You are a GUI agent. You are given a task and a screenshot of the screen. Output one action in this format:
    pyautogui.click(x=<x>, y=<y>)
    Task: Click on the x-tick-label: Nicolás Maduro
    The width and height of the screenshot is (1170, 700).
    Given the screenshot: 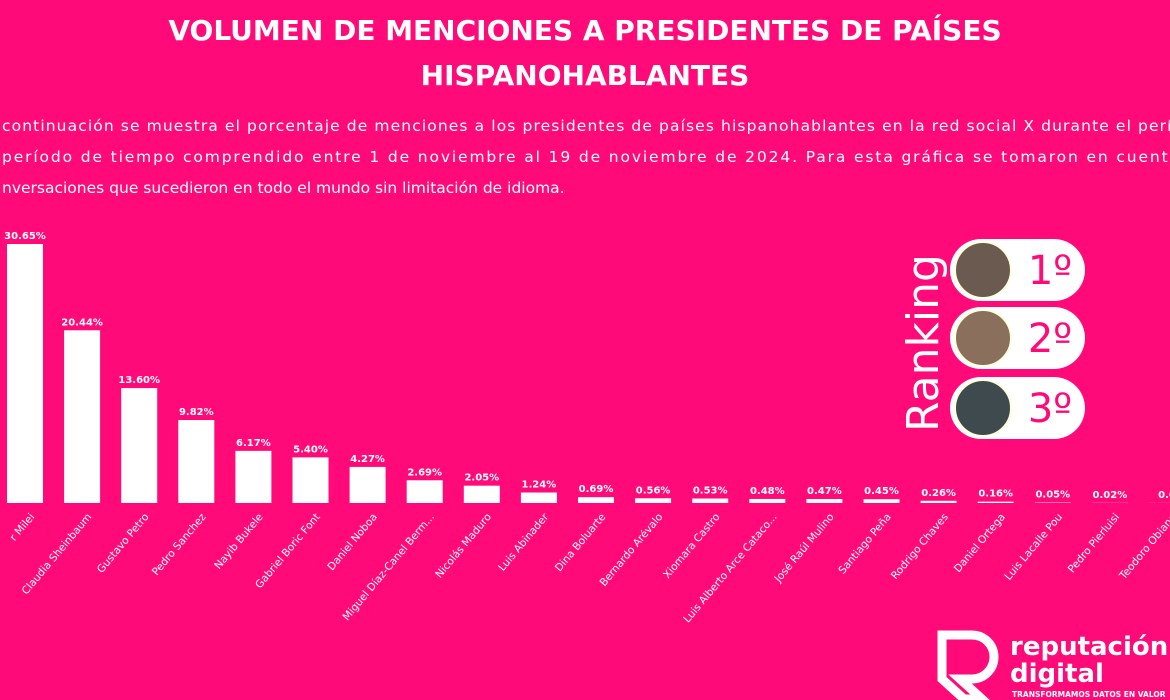 What is the action you would take?
    pyautogui.click(x=463, y=545)
    